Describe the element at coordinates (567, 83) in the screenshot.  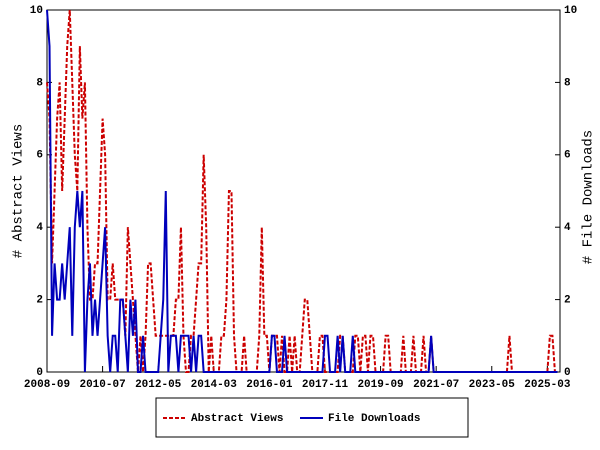
I see `y2-tick-label: 8` at that location.